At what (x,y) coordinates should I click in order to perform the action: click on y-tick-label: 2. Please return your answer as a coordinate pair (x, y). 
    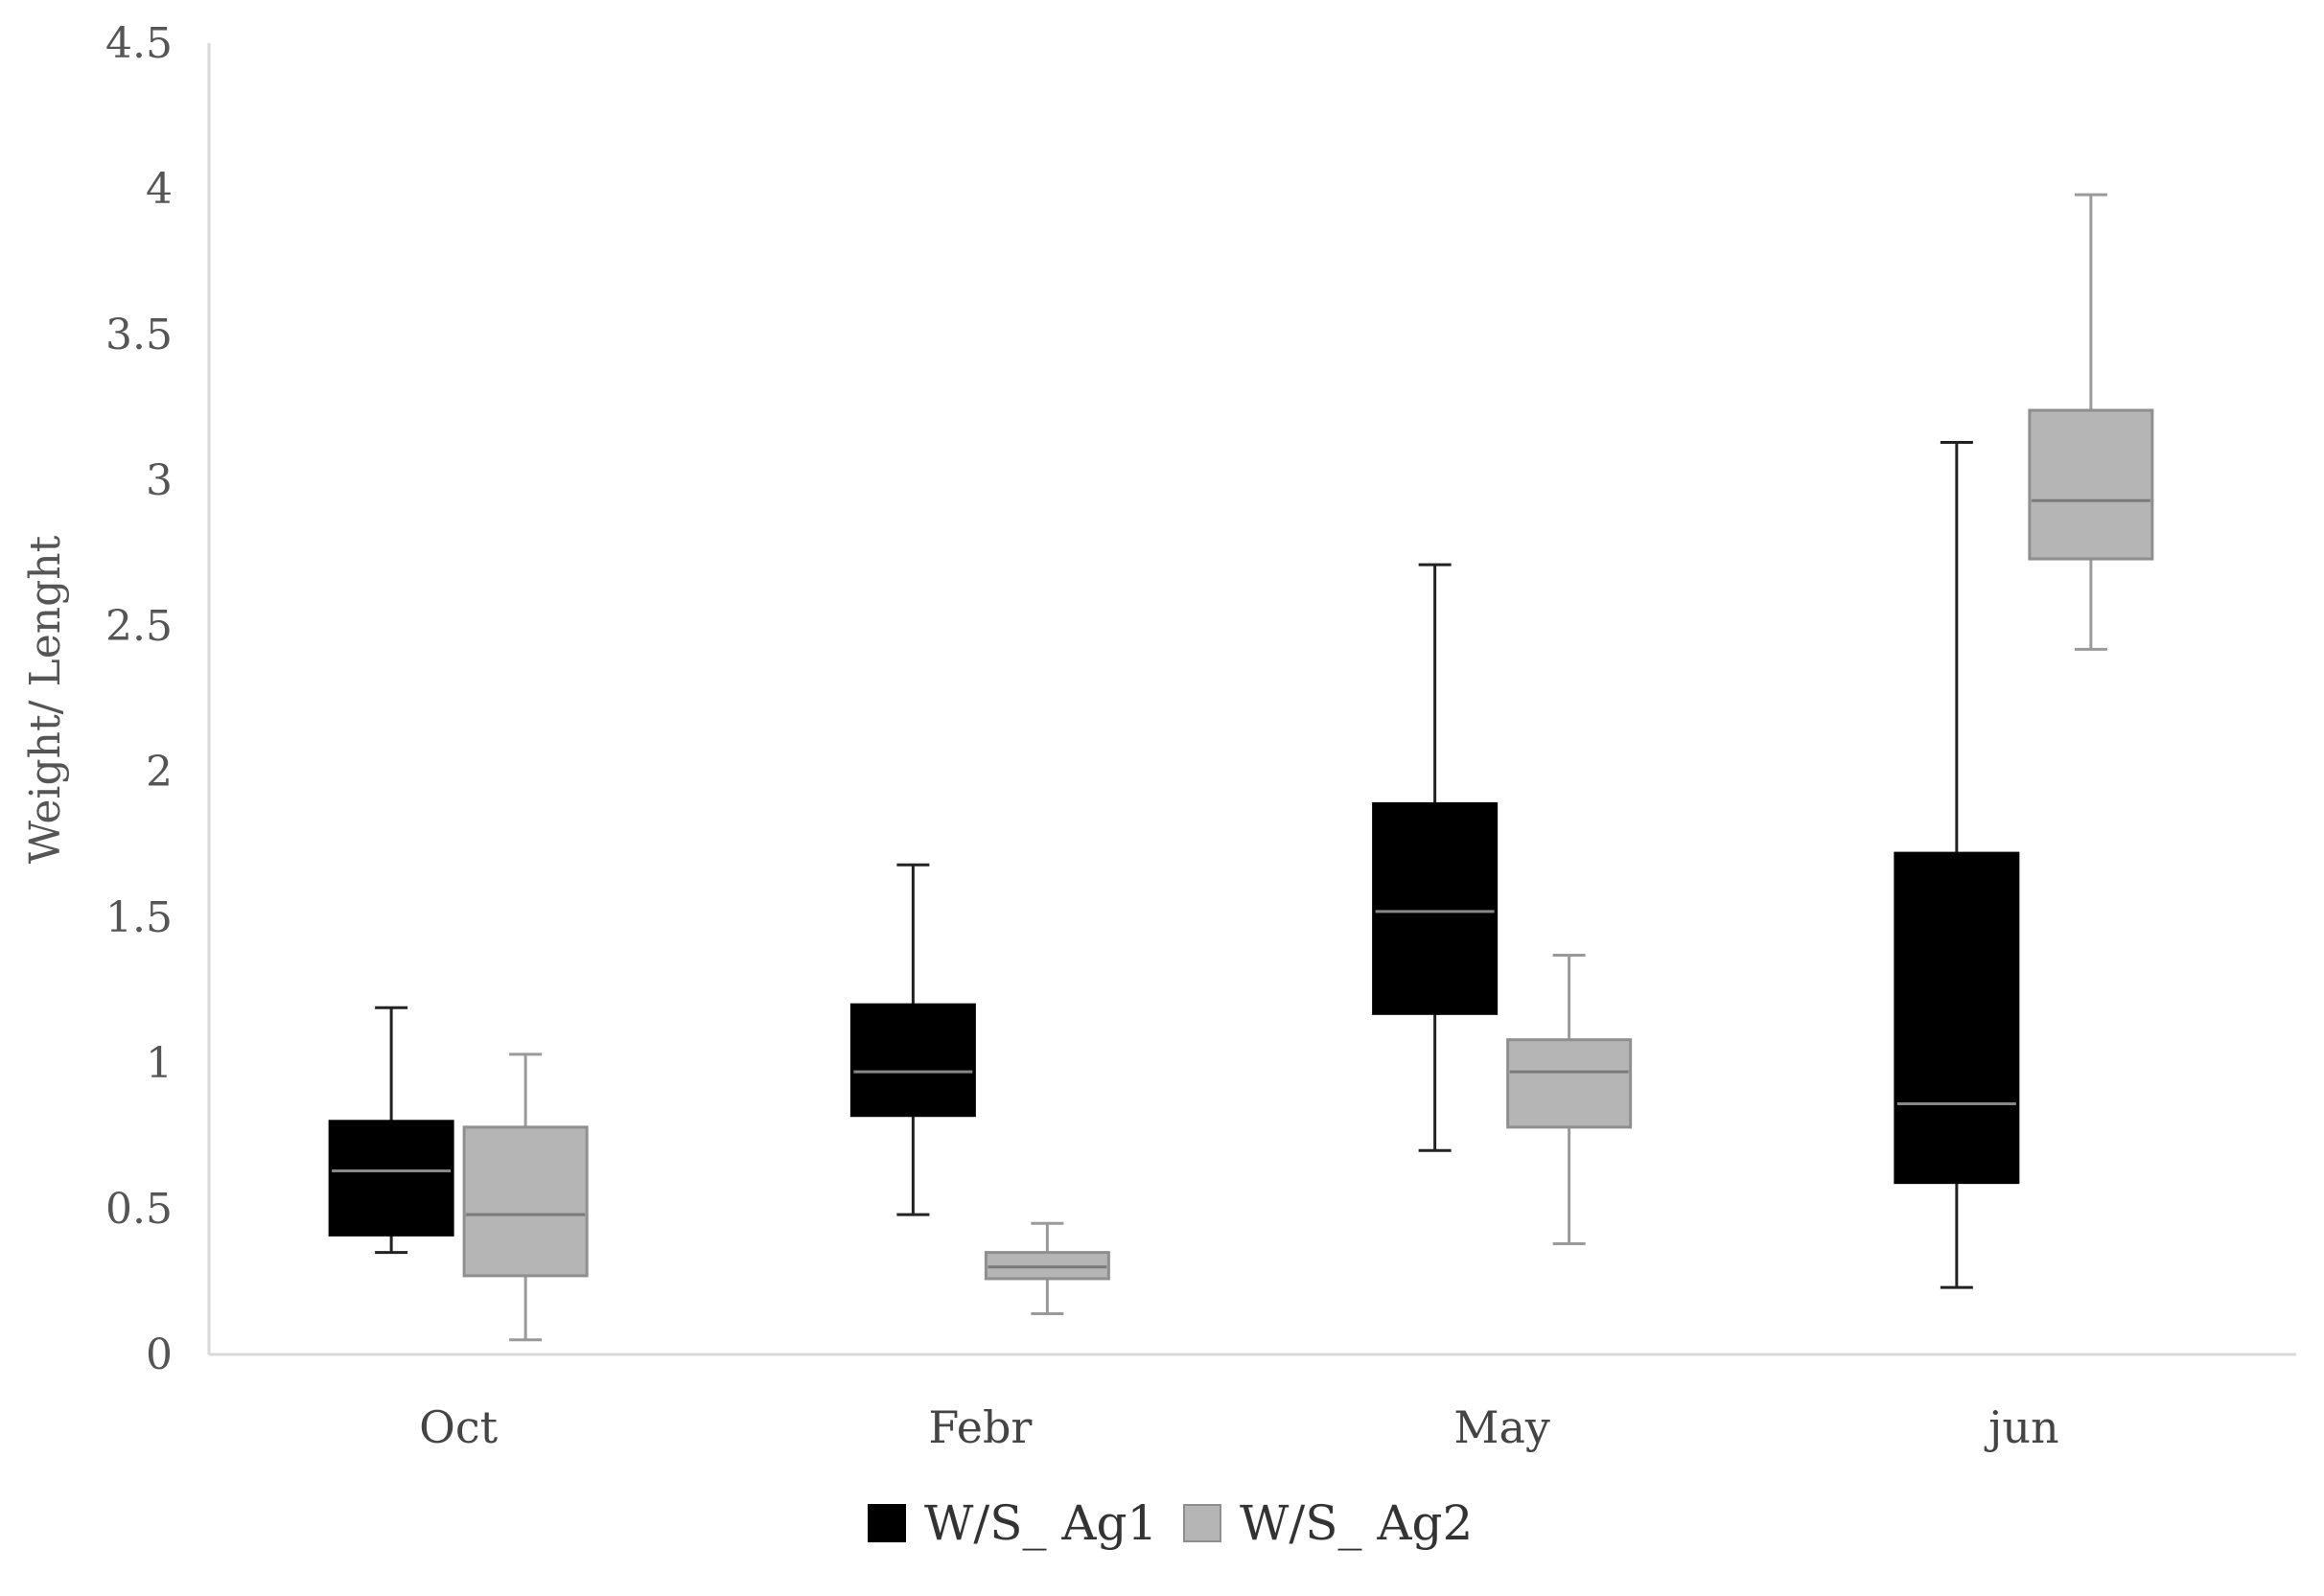
    Looking at the image, I should click on (159, 772).